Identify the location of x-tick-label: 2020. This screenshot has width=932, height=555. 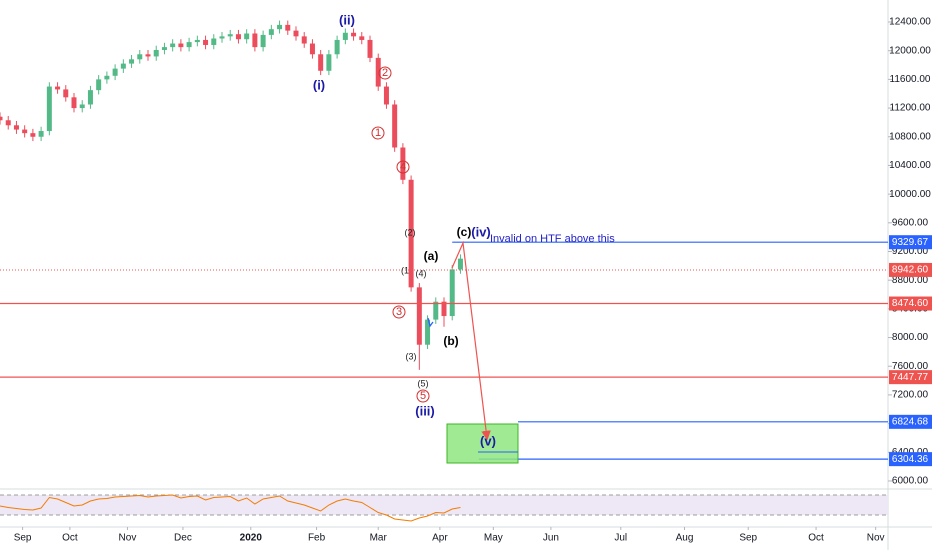
(251, 538).